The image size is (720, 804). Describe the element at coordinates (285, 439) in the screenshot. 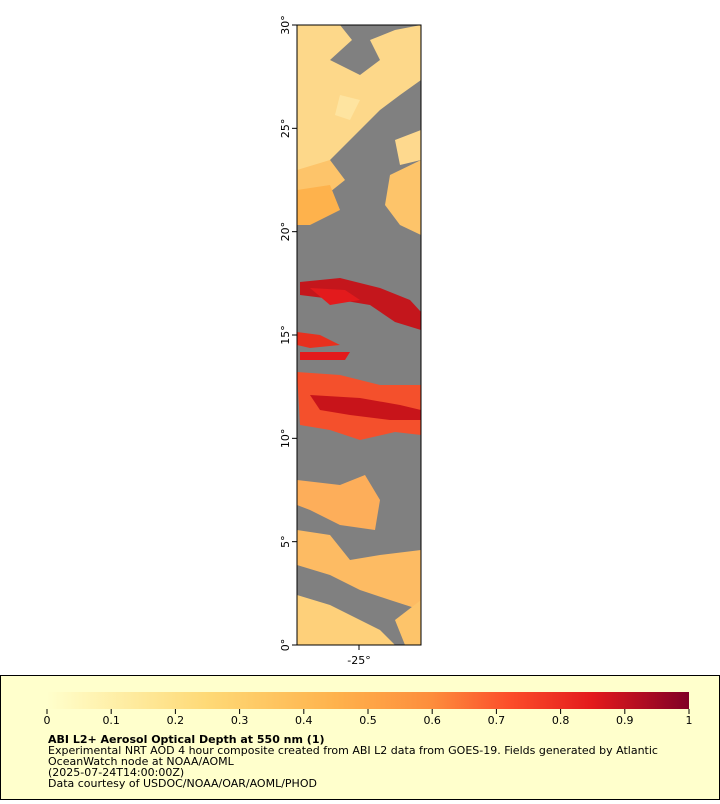

I see `y-tick-label: 10°` at that location.